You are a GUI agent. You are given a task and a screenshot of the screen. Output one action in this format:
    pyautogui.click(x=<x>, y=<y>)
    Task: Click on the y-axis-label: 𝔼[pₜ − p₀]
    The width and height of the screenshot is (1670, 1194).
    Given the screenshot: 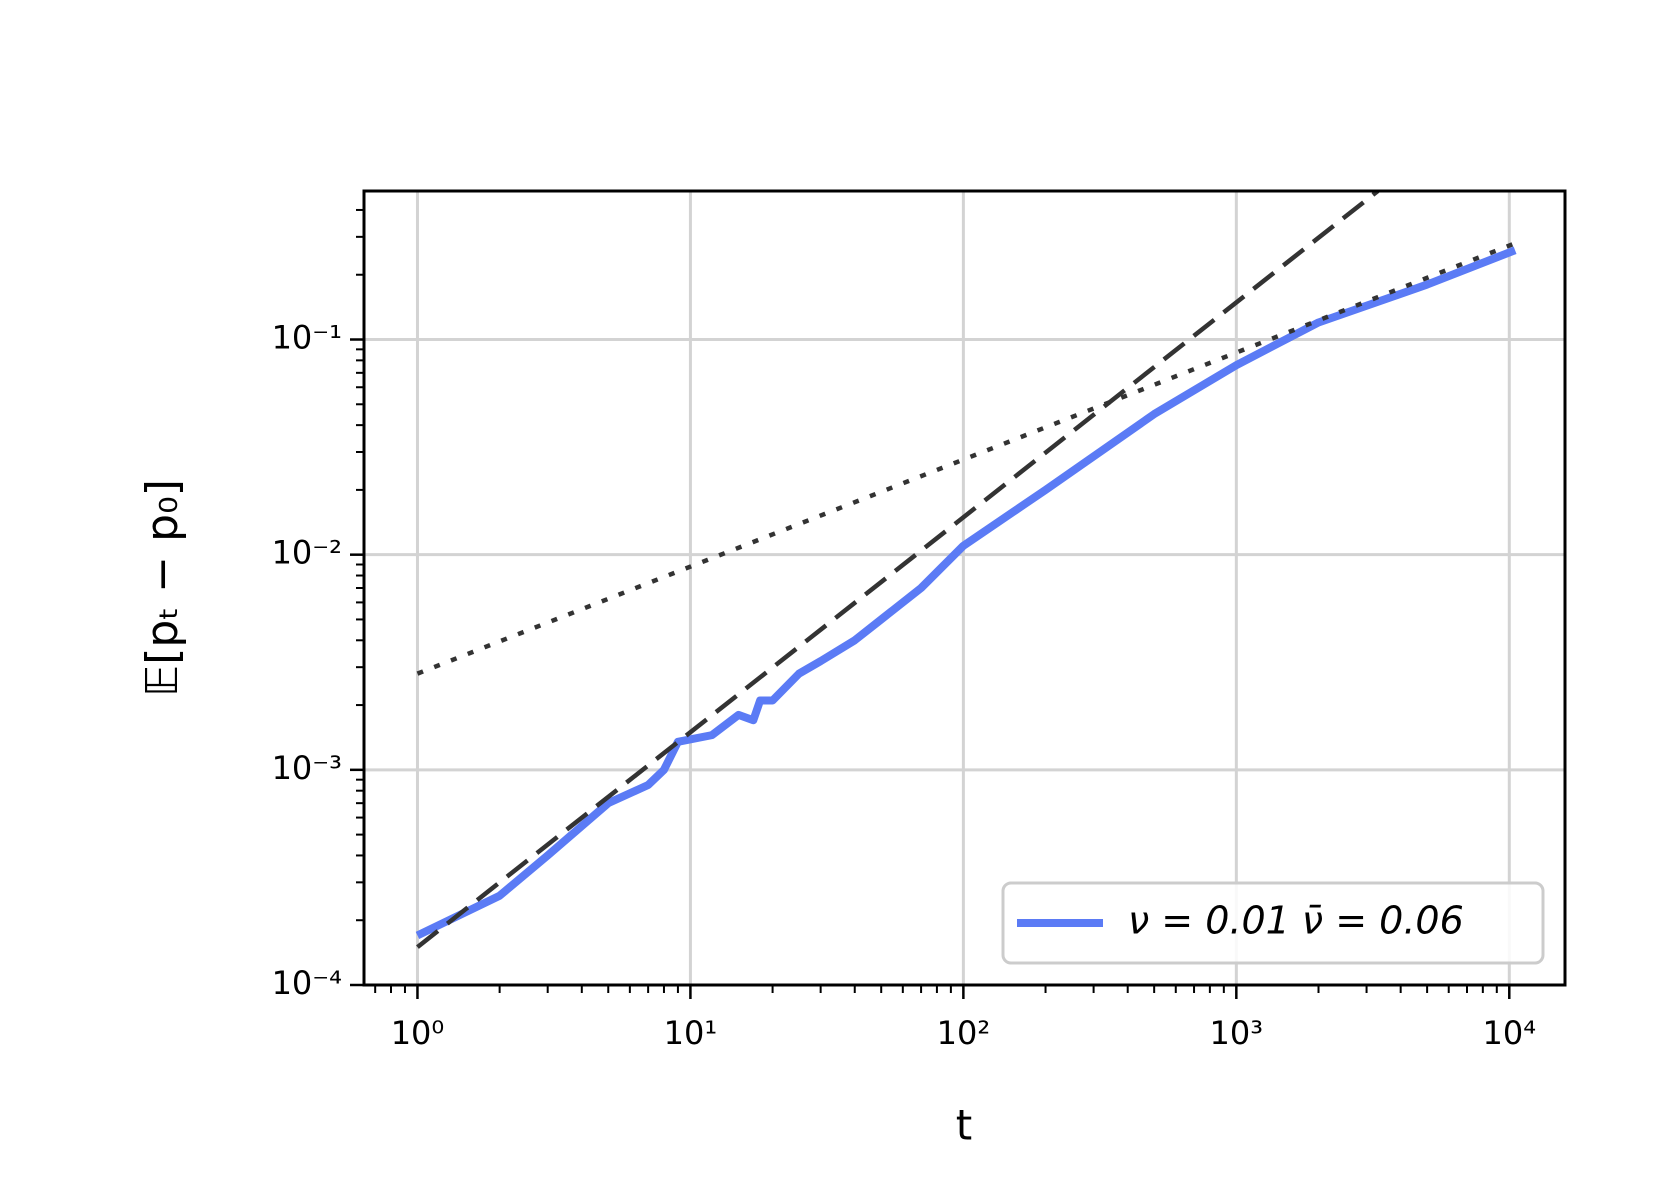 What is the action you would take?
    pyautogui.click(x=162, y=588)
    